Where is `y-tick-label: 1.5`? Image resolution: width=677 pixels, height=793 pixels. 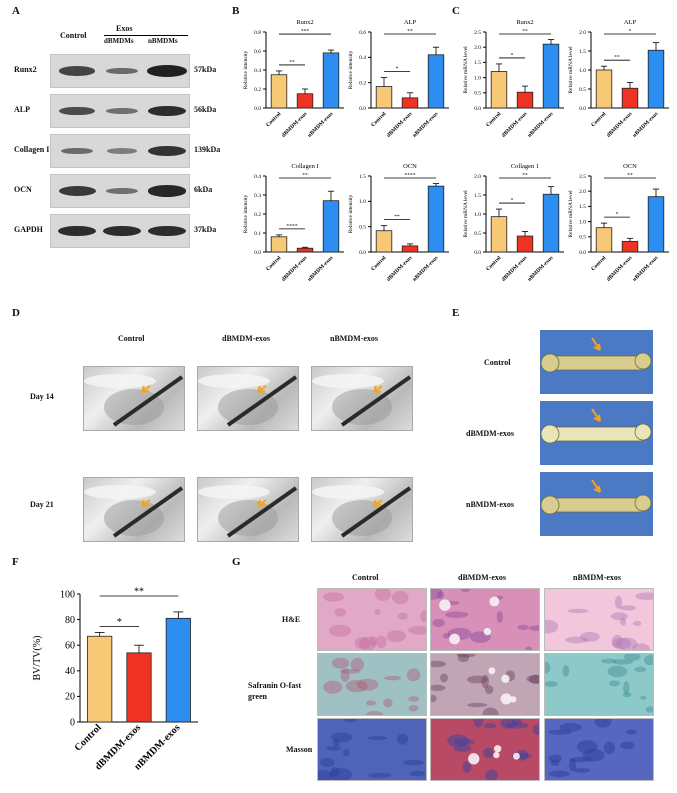
y-tick-label: 1.5 is located at coordinates (362, 177).